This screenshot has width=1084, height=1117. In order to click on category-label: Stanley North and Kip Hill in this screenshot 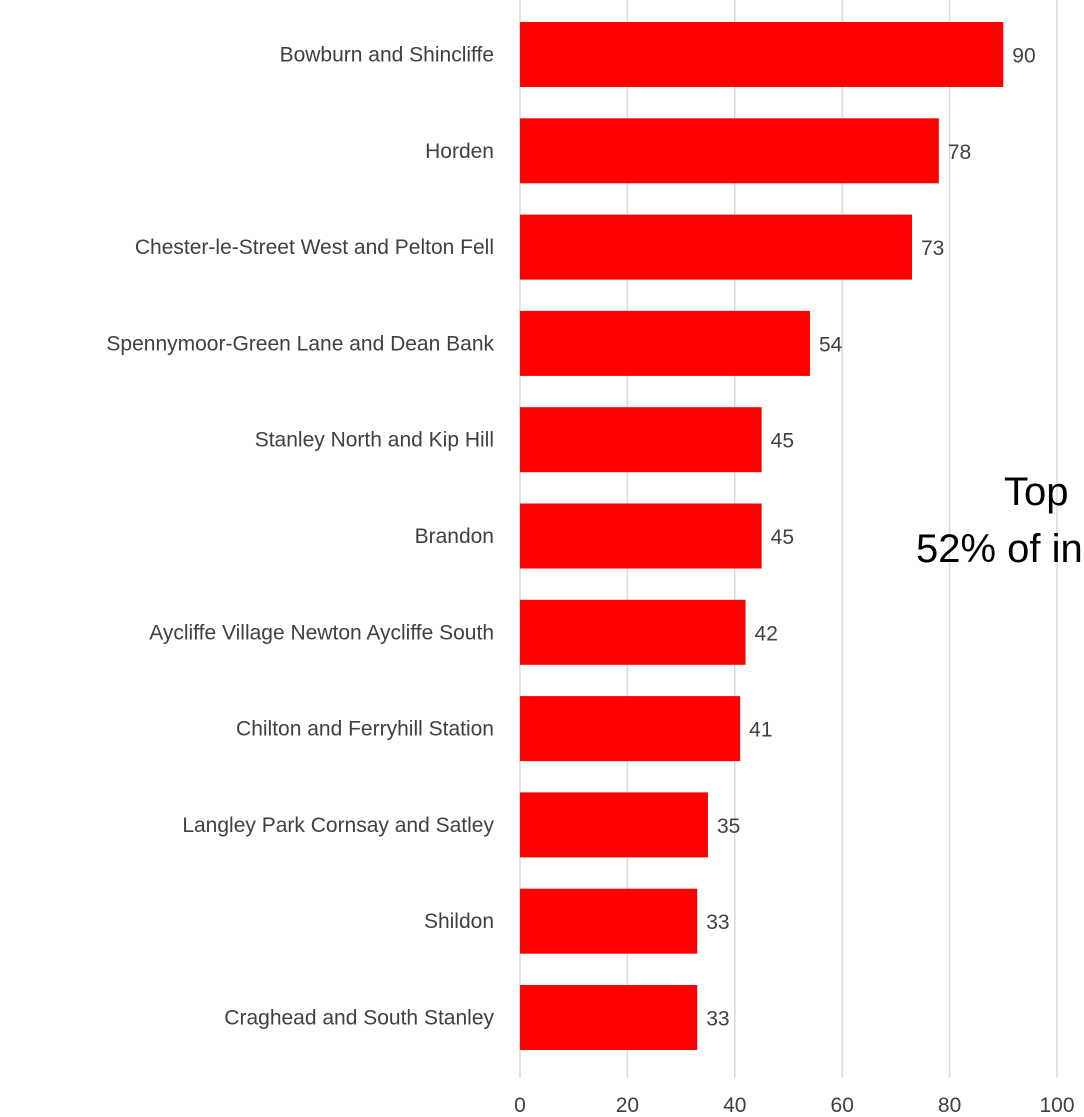, I will do `click(374, 440)`.